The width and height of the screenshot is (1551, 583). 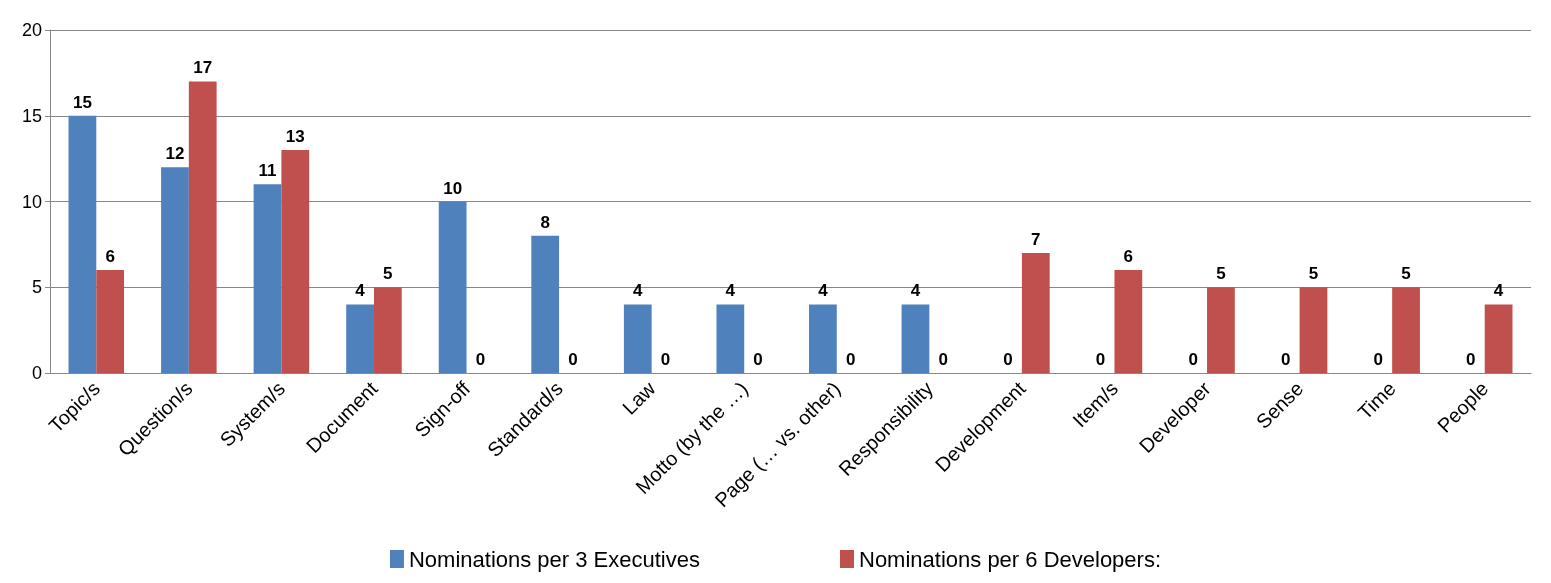 I want to click on x-tick-label: Law, so click(x=638, y=397).